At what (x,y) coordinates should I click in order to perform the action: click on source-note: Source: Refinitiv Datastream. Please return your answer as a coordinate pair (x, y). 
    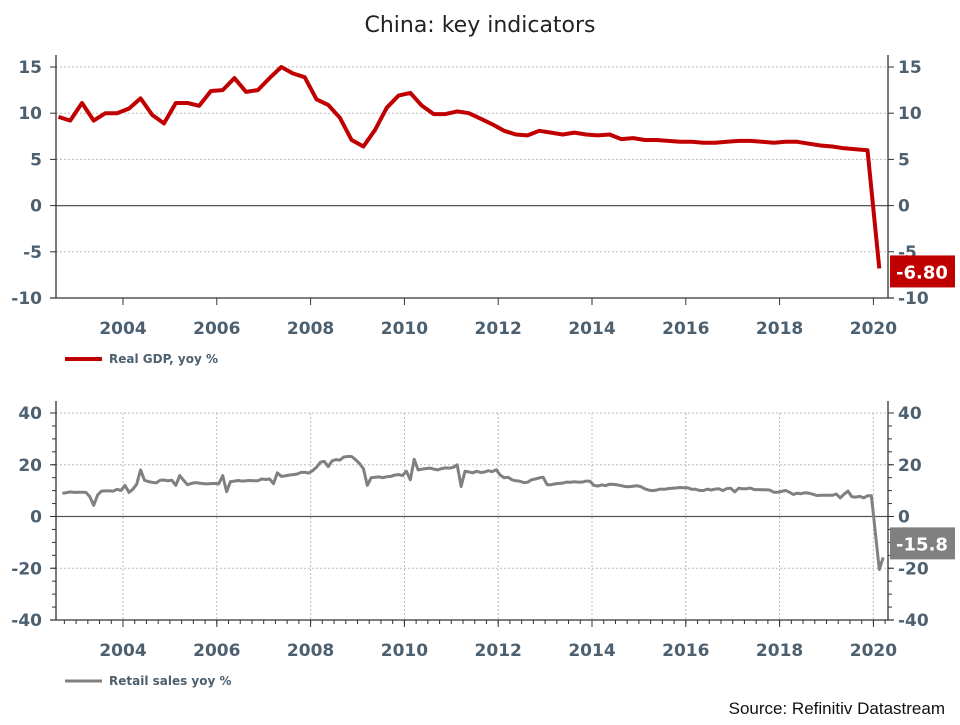
    Looking at the image, I should click on (837, 708).